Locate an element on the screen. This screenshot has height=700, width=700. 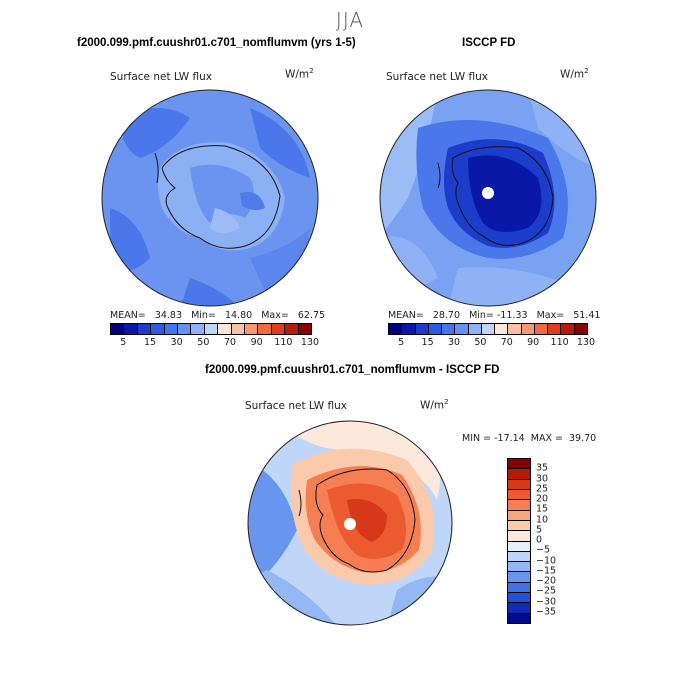
obs-variable-label: Surface net LW flux is located at coordinates (437, 77).